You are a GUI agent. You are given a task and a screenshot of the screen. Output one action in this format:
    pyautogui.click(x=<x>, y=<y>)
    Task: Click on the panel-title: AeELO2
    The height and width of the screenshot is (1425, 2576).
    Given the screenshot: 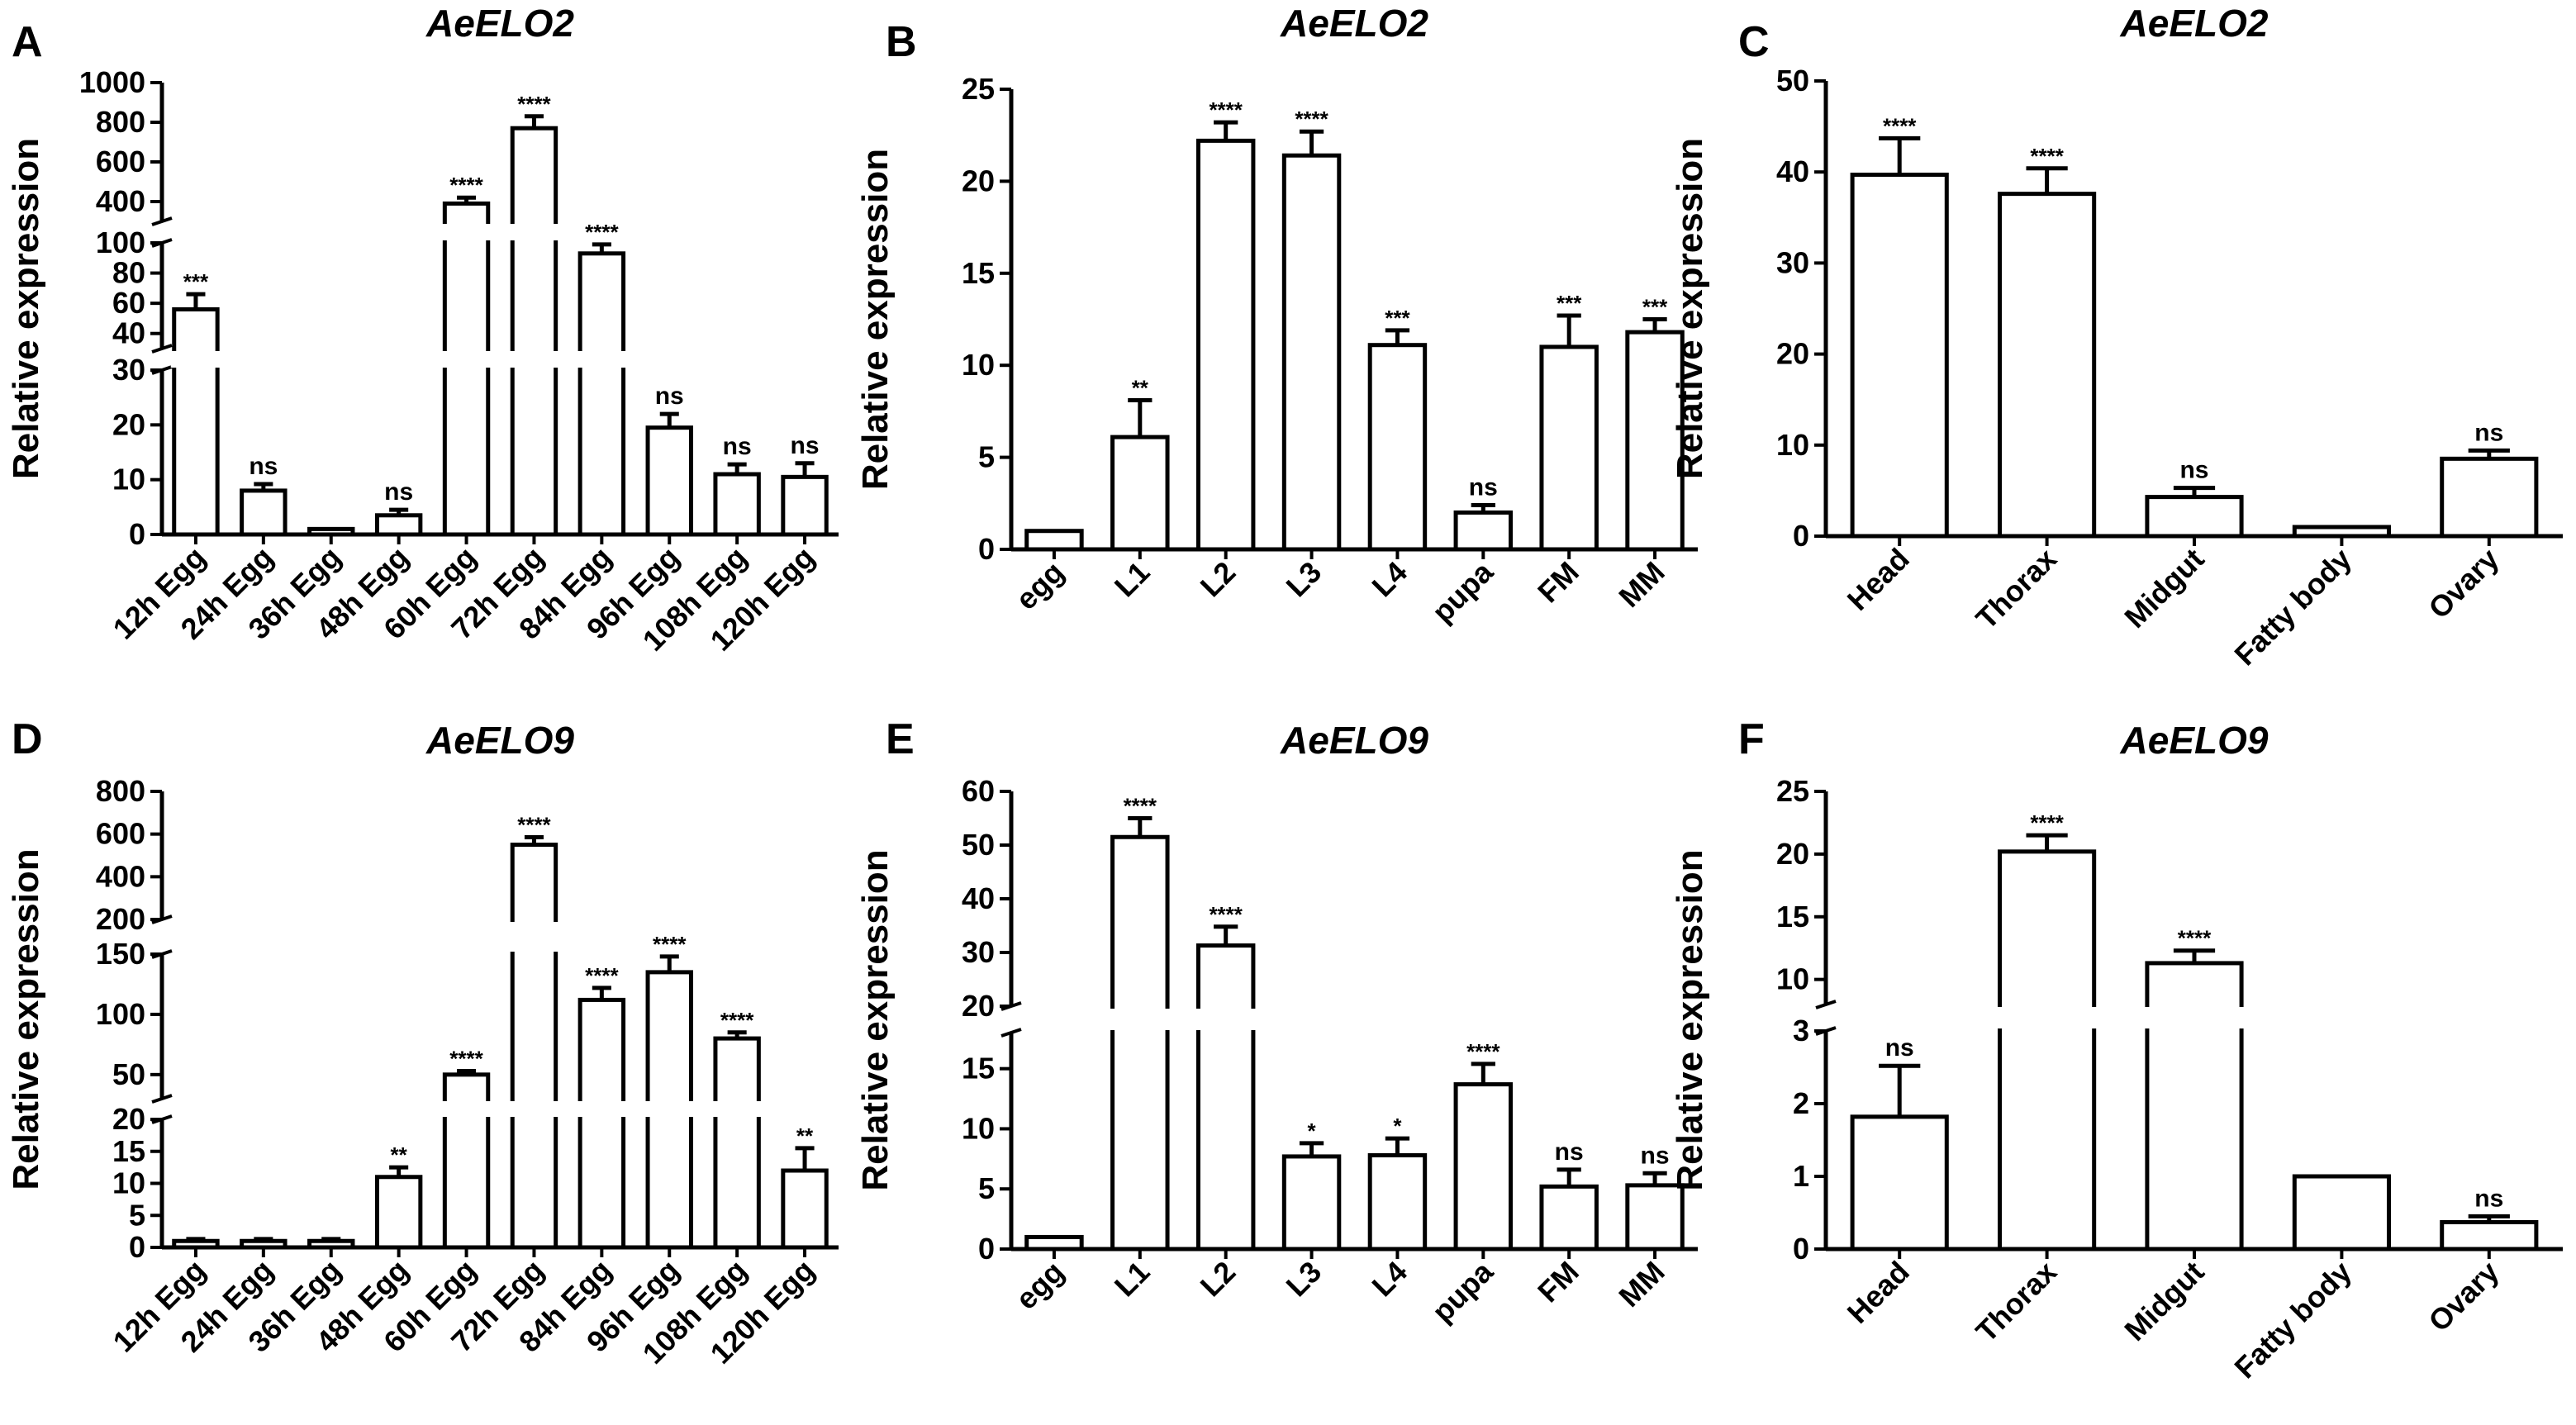 What is the action you would take?
    pyautogui.click(x=2194, y=23)
    